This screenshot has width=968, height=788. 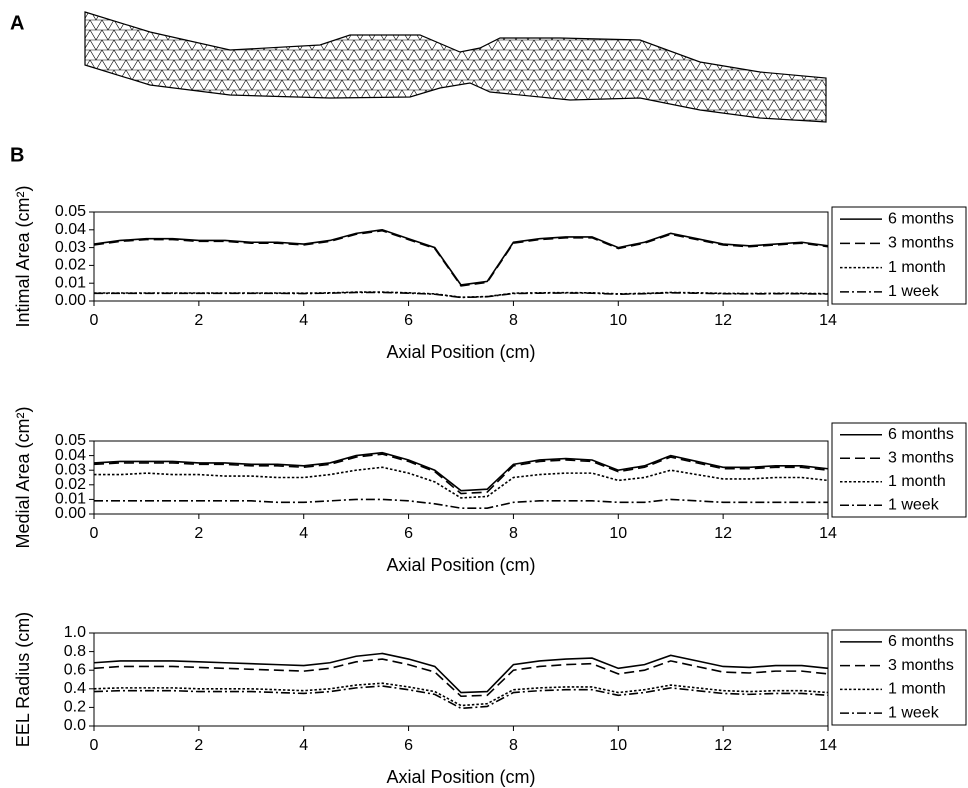 What do you see at coordinates (17, 23) in the screenshot?
I see `panel-label: A` at bounding box center [17, 23].